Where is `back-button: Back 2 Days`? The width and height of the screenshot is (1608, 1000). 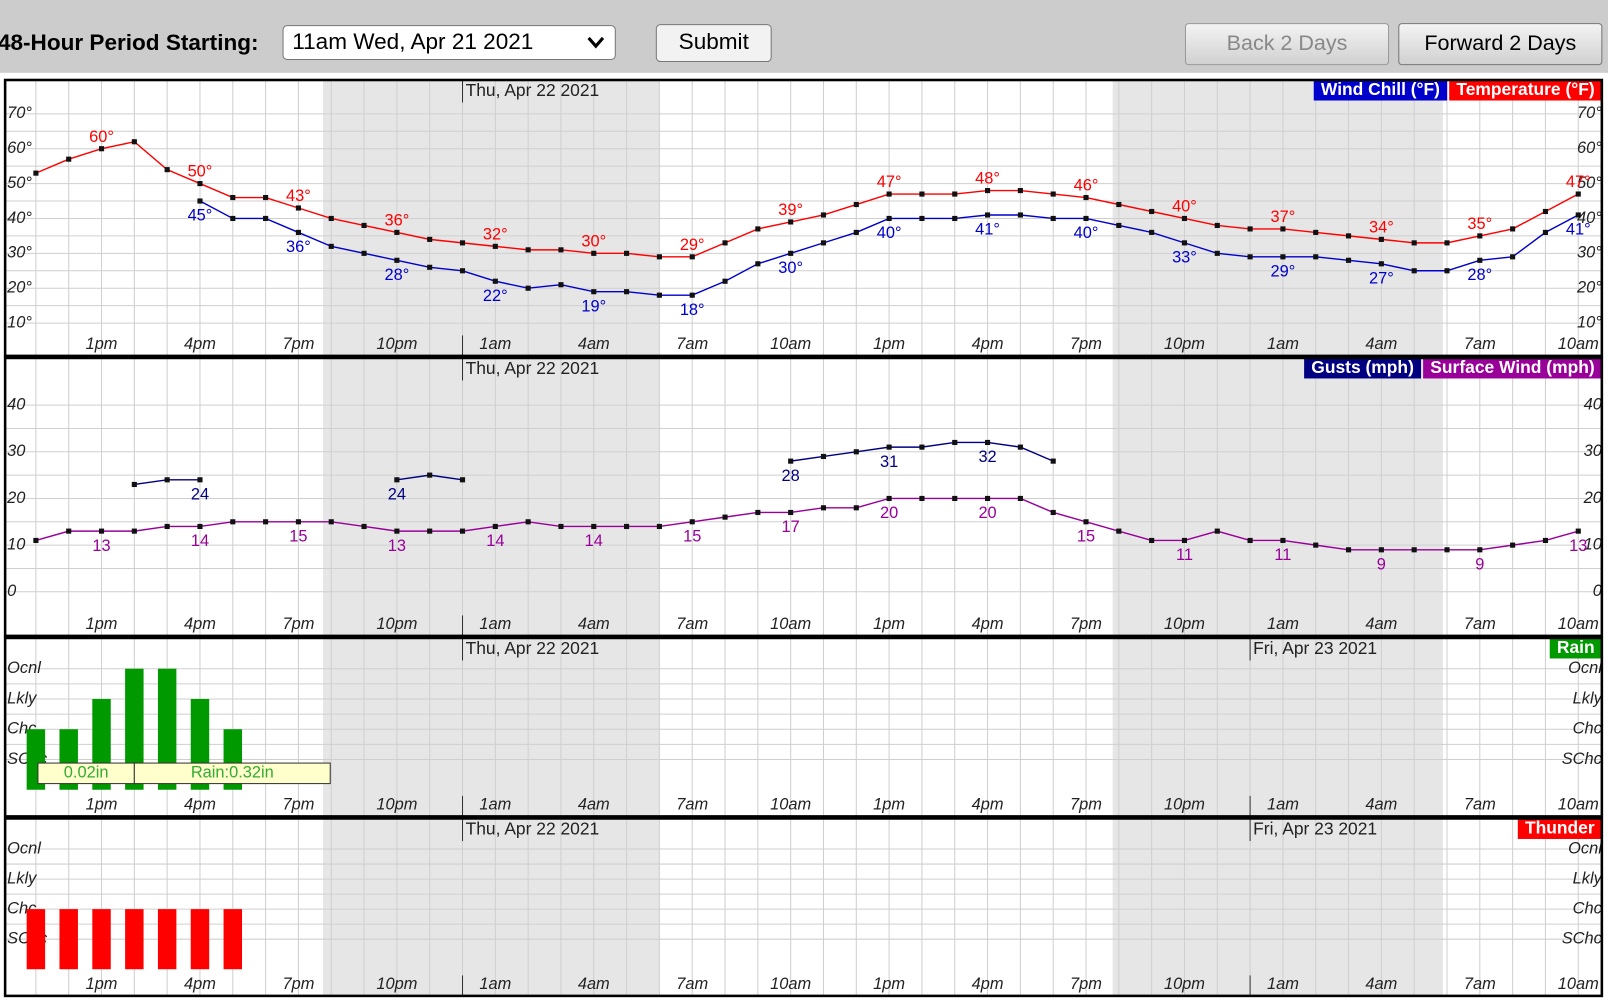
back-button: Back 2 Days is located at coordinates (1287, 44).